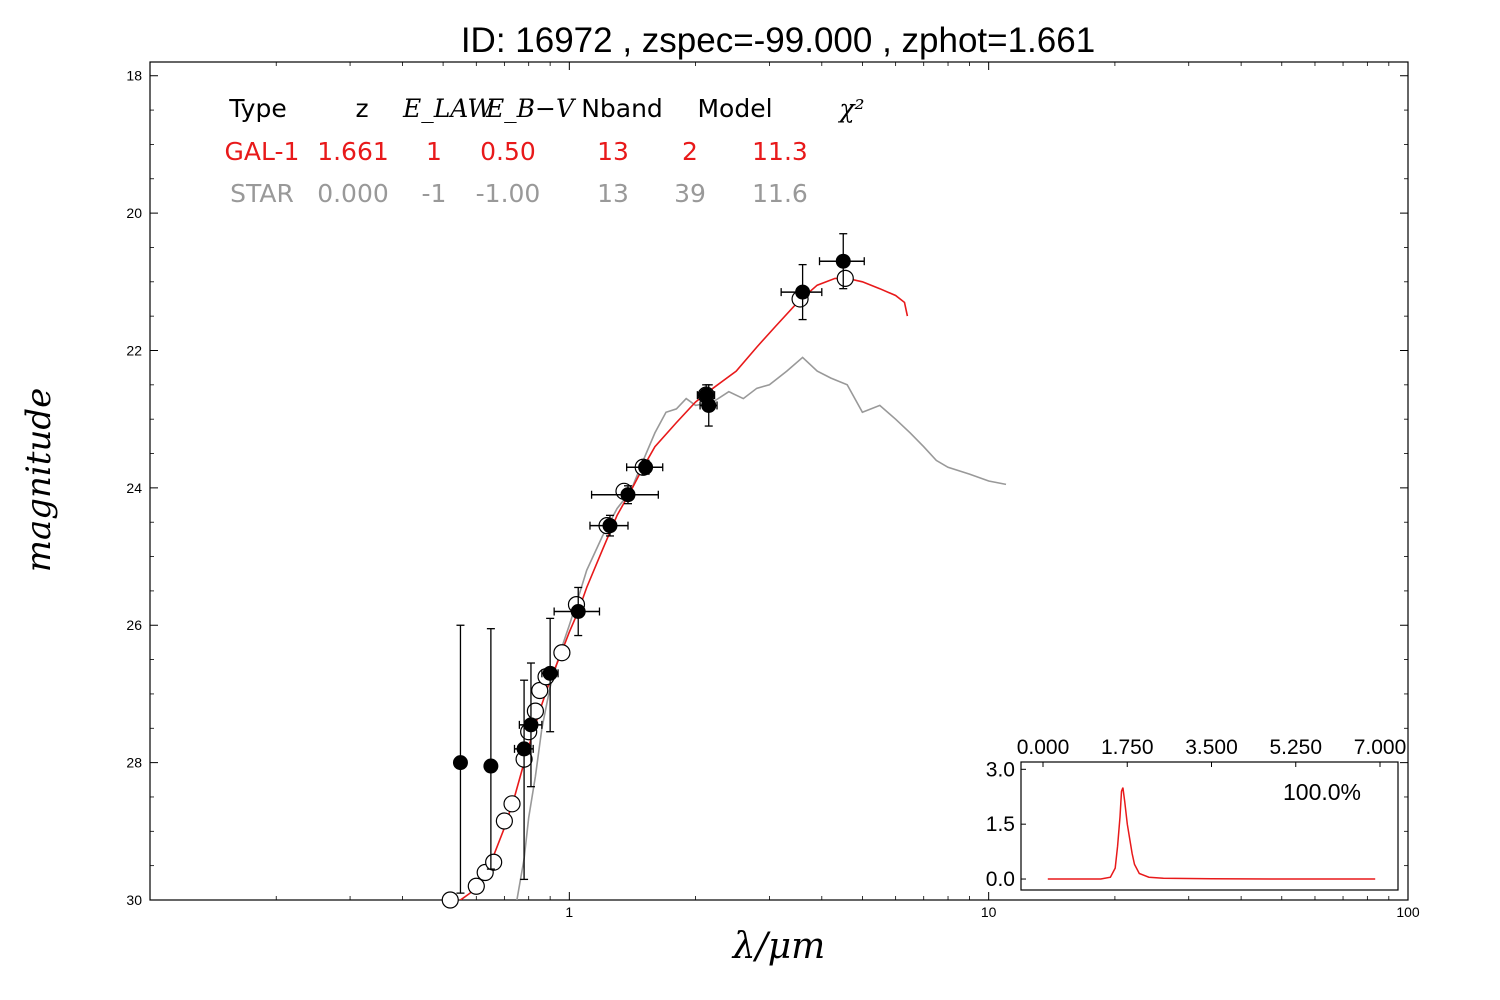  I want to click on y-tick-label: 20, so click(134, 213).